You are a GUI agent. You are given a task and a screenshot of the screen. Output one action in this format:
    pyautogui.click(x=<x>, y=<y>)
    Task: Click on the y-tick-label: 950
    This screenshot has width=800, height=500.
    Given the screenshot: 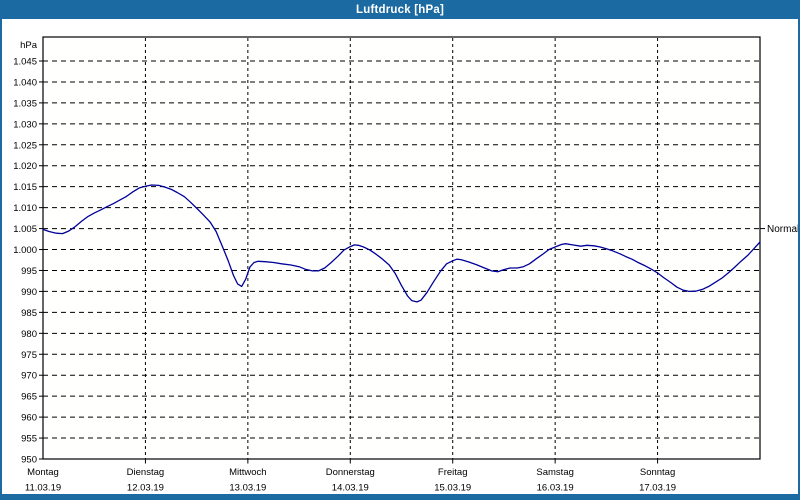 What is the action you would take?
    pyautogui.click(x=29, y=460)
    